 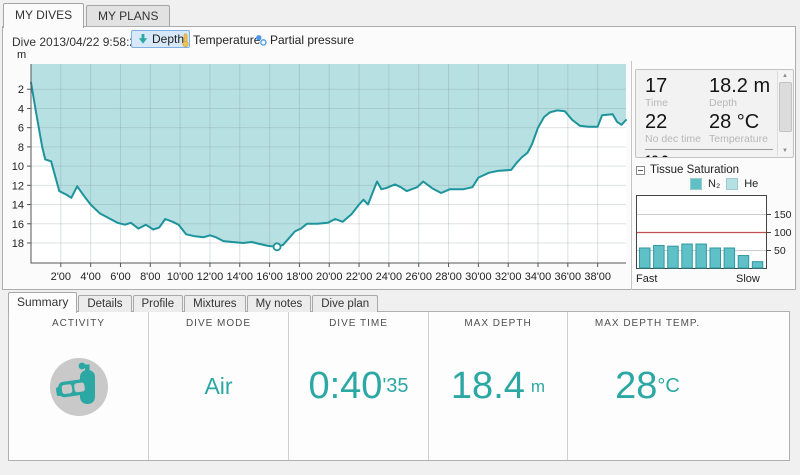 What do you see at coordinates (448, 277) in the screenshot?
I see `x-tick-label: 28'00` at bounding box center [448, 277].